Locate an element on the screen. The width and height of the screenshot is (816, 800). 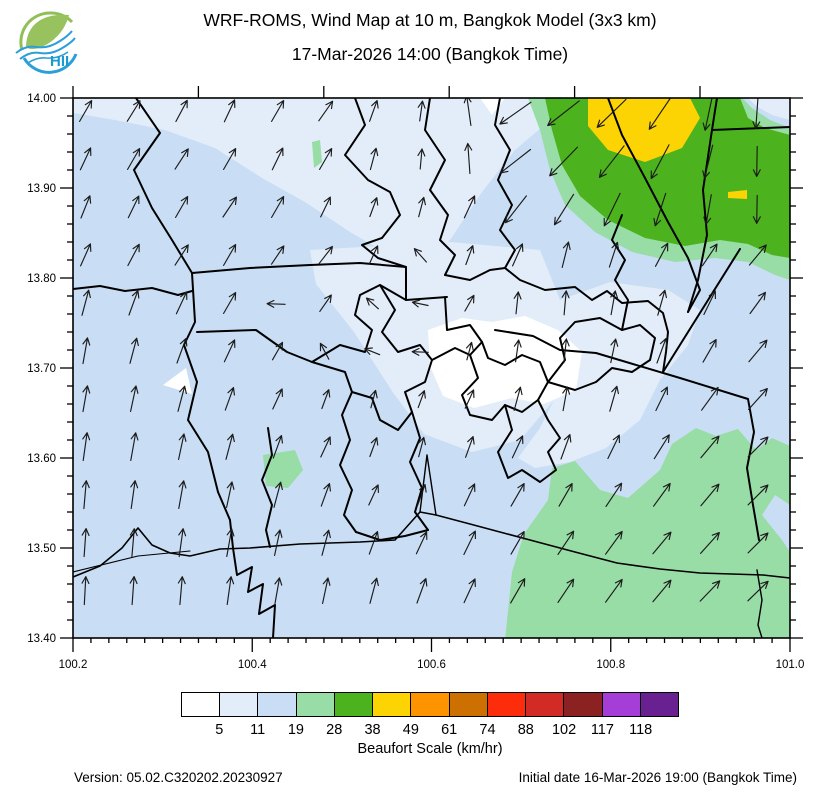
valid-time-subtitle: 17-Mar-2026 14:00 (Bangkok Time) is located at coordinates (430, 54).